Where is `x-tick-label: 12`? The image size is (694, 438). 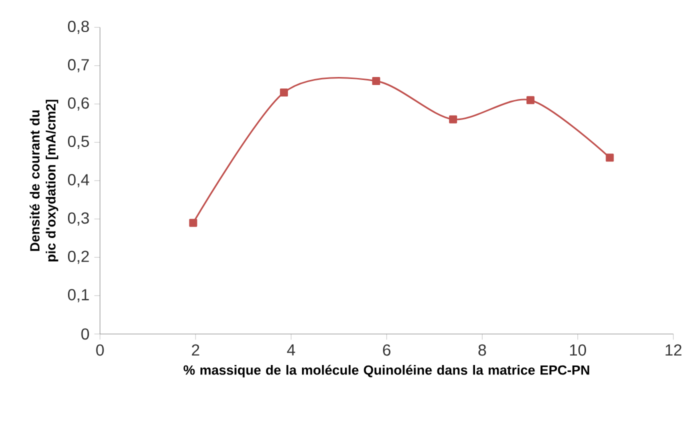 x-tick-label: 12 is located at coordinates (674, 350).